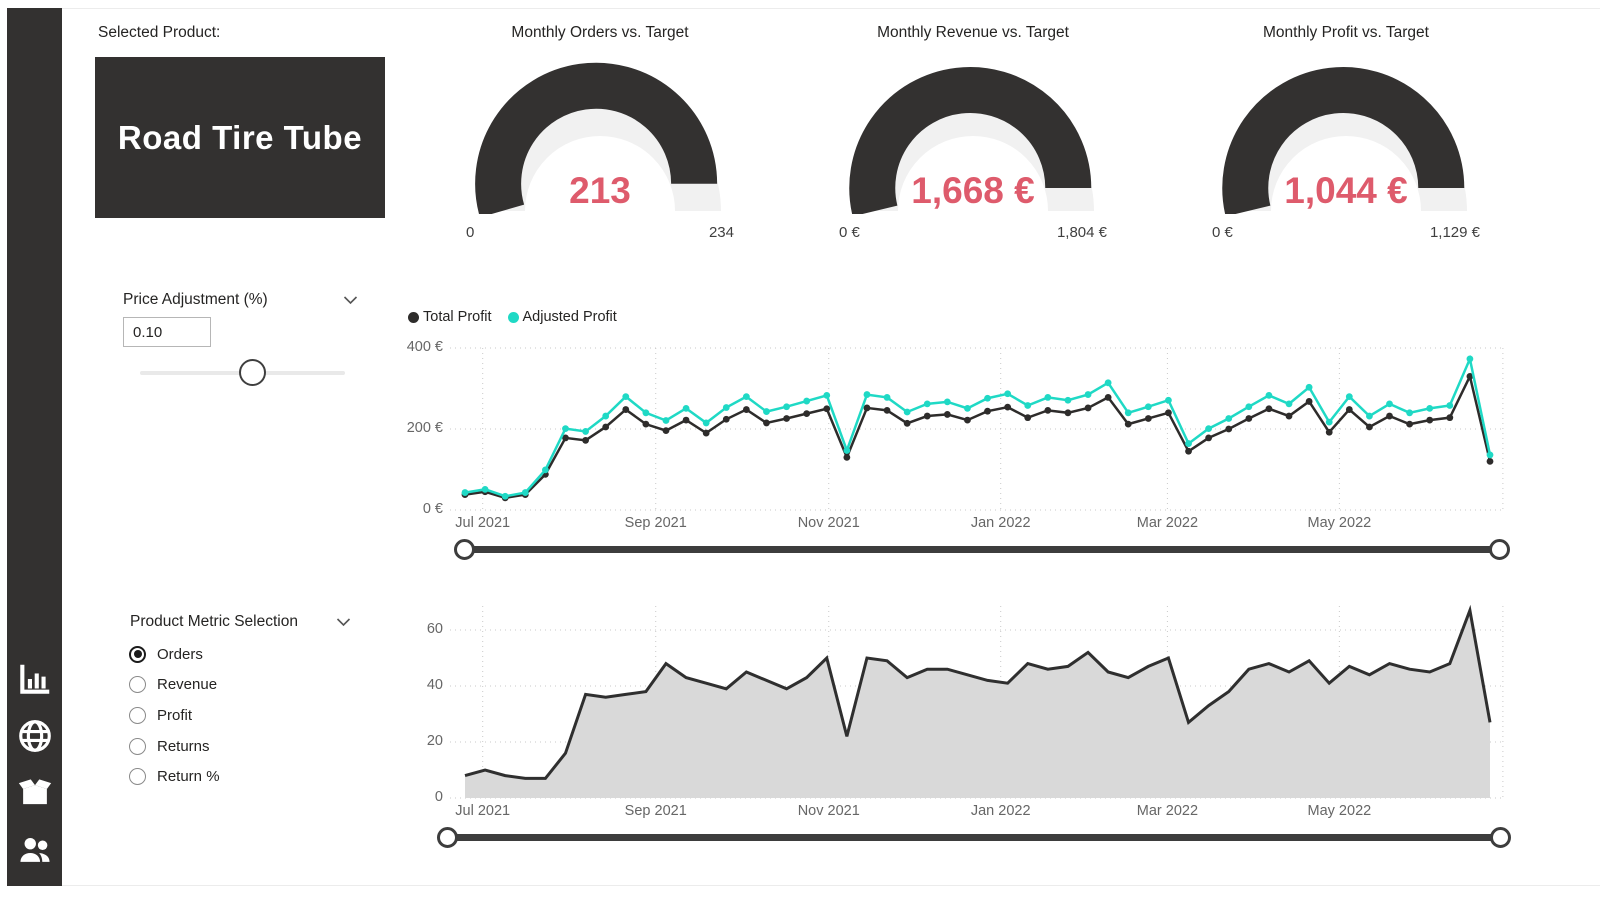 The height and width of the screenshot is (912, 1600). Describe the element at coordinates (167, 332) in the screenshot. I see `price-adjustment-input` at that location.